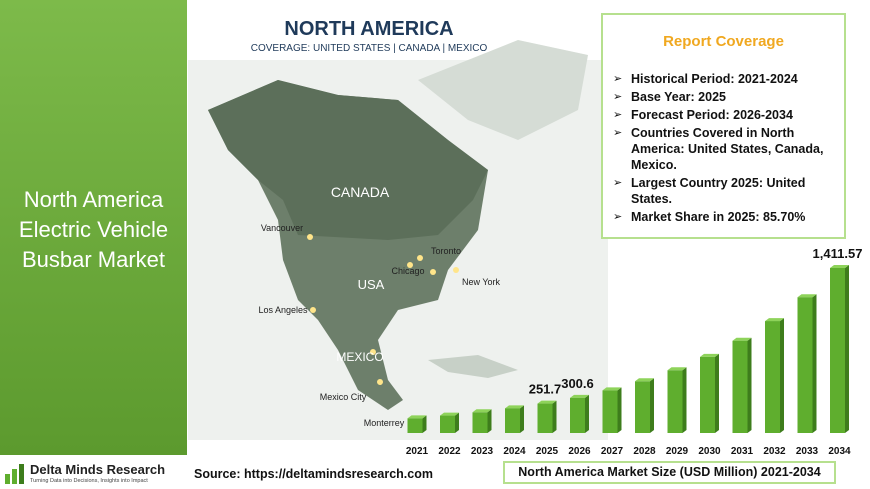 Image resolution: width=870 pixels, height=489 pixels. I want to click on x-tick-label: 2022, so click(449, 451).